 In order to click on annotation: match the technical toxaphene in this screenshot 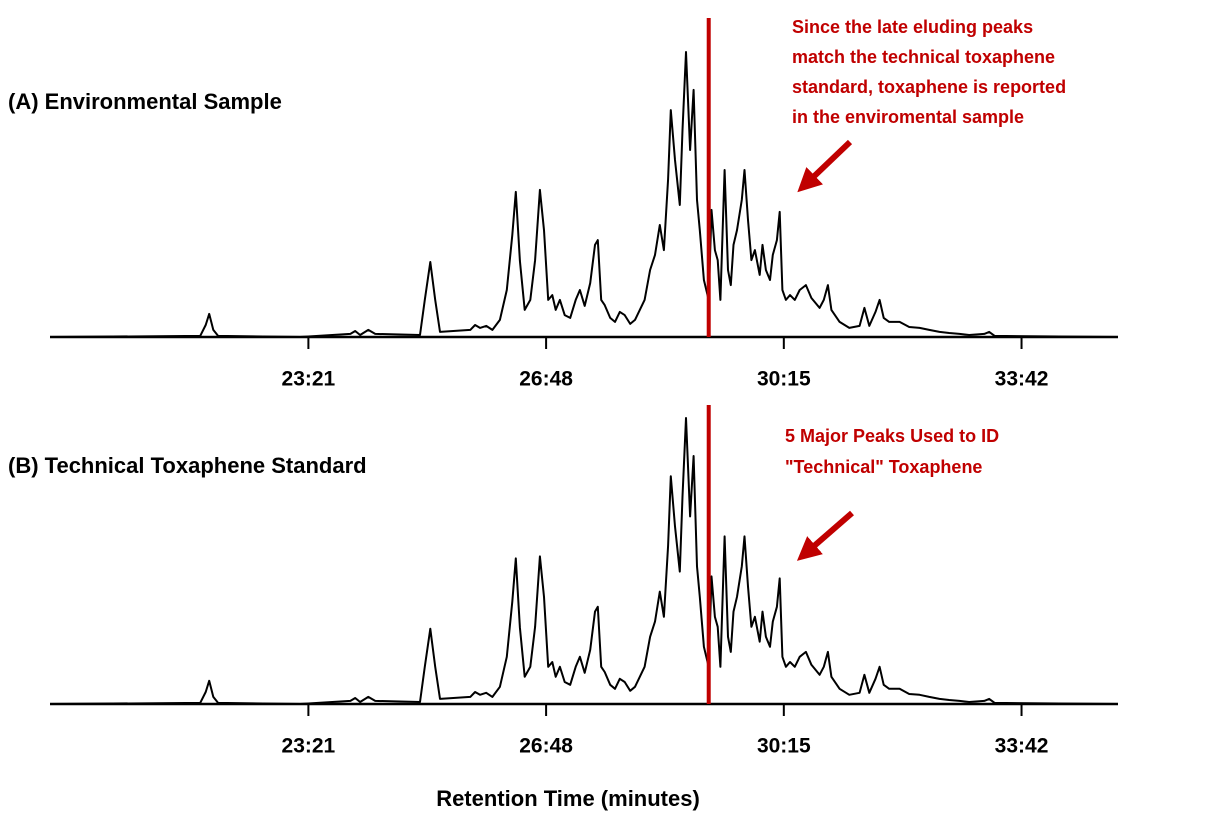, I will do `click(923, 57)`.